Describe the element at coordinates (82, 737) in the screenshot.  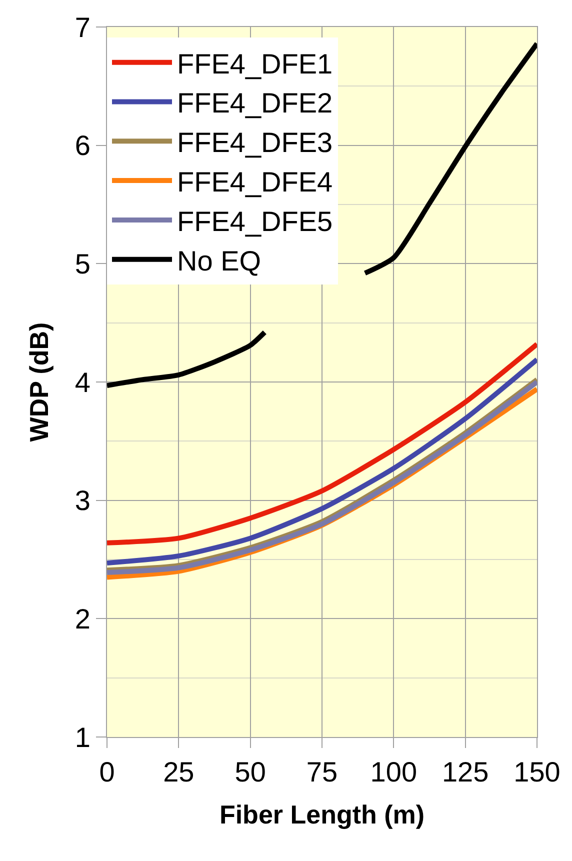
I see `y-tick-label: 1` at that location.